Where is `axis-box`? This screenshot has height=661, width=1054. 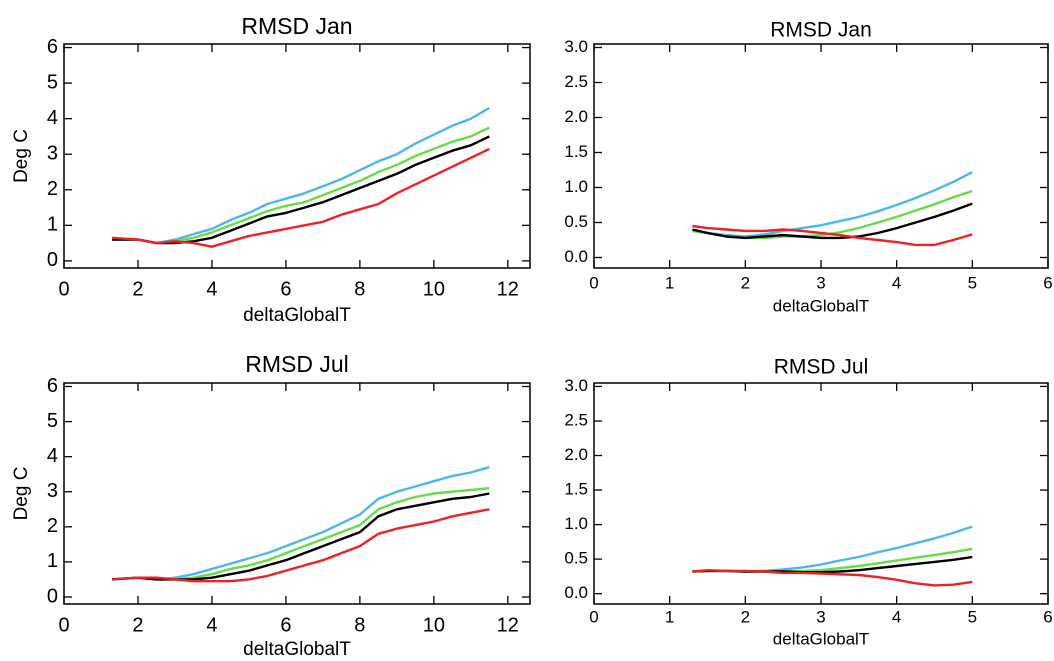
axis-box is located at coordinates (297, 493).